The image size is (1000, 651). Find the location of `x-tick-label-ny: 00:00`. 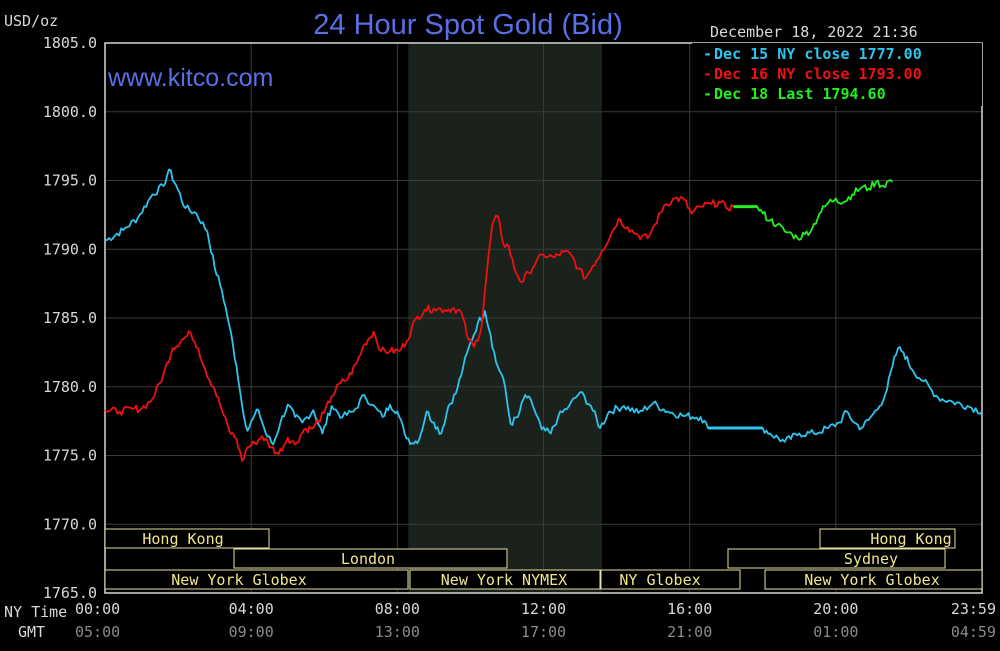

x-tick-label-ny: 00:00 is located at coordinates (97, 609).